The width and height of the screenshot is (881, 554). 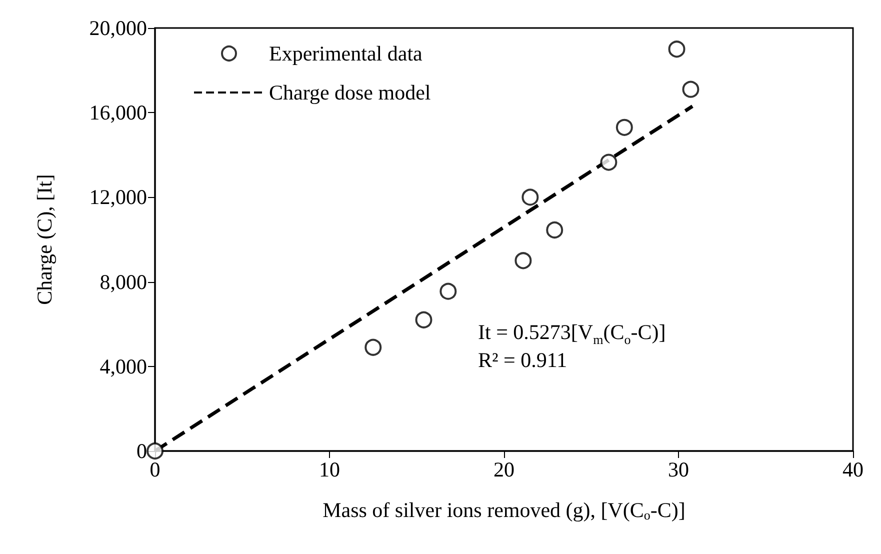 I want to click on legend-label: Charge dose model, so click(x=350, y=92).